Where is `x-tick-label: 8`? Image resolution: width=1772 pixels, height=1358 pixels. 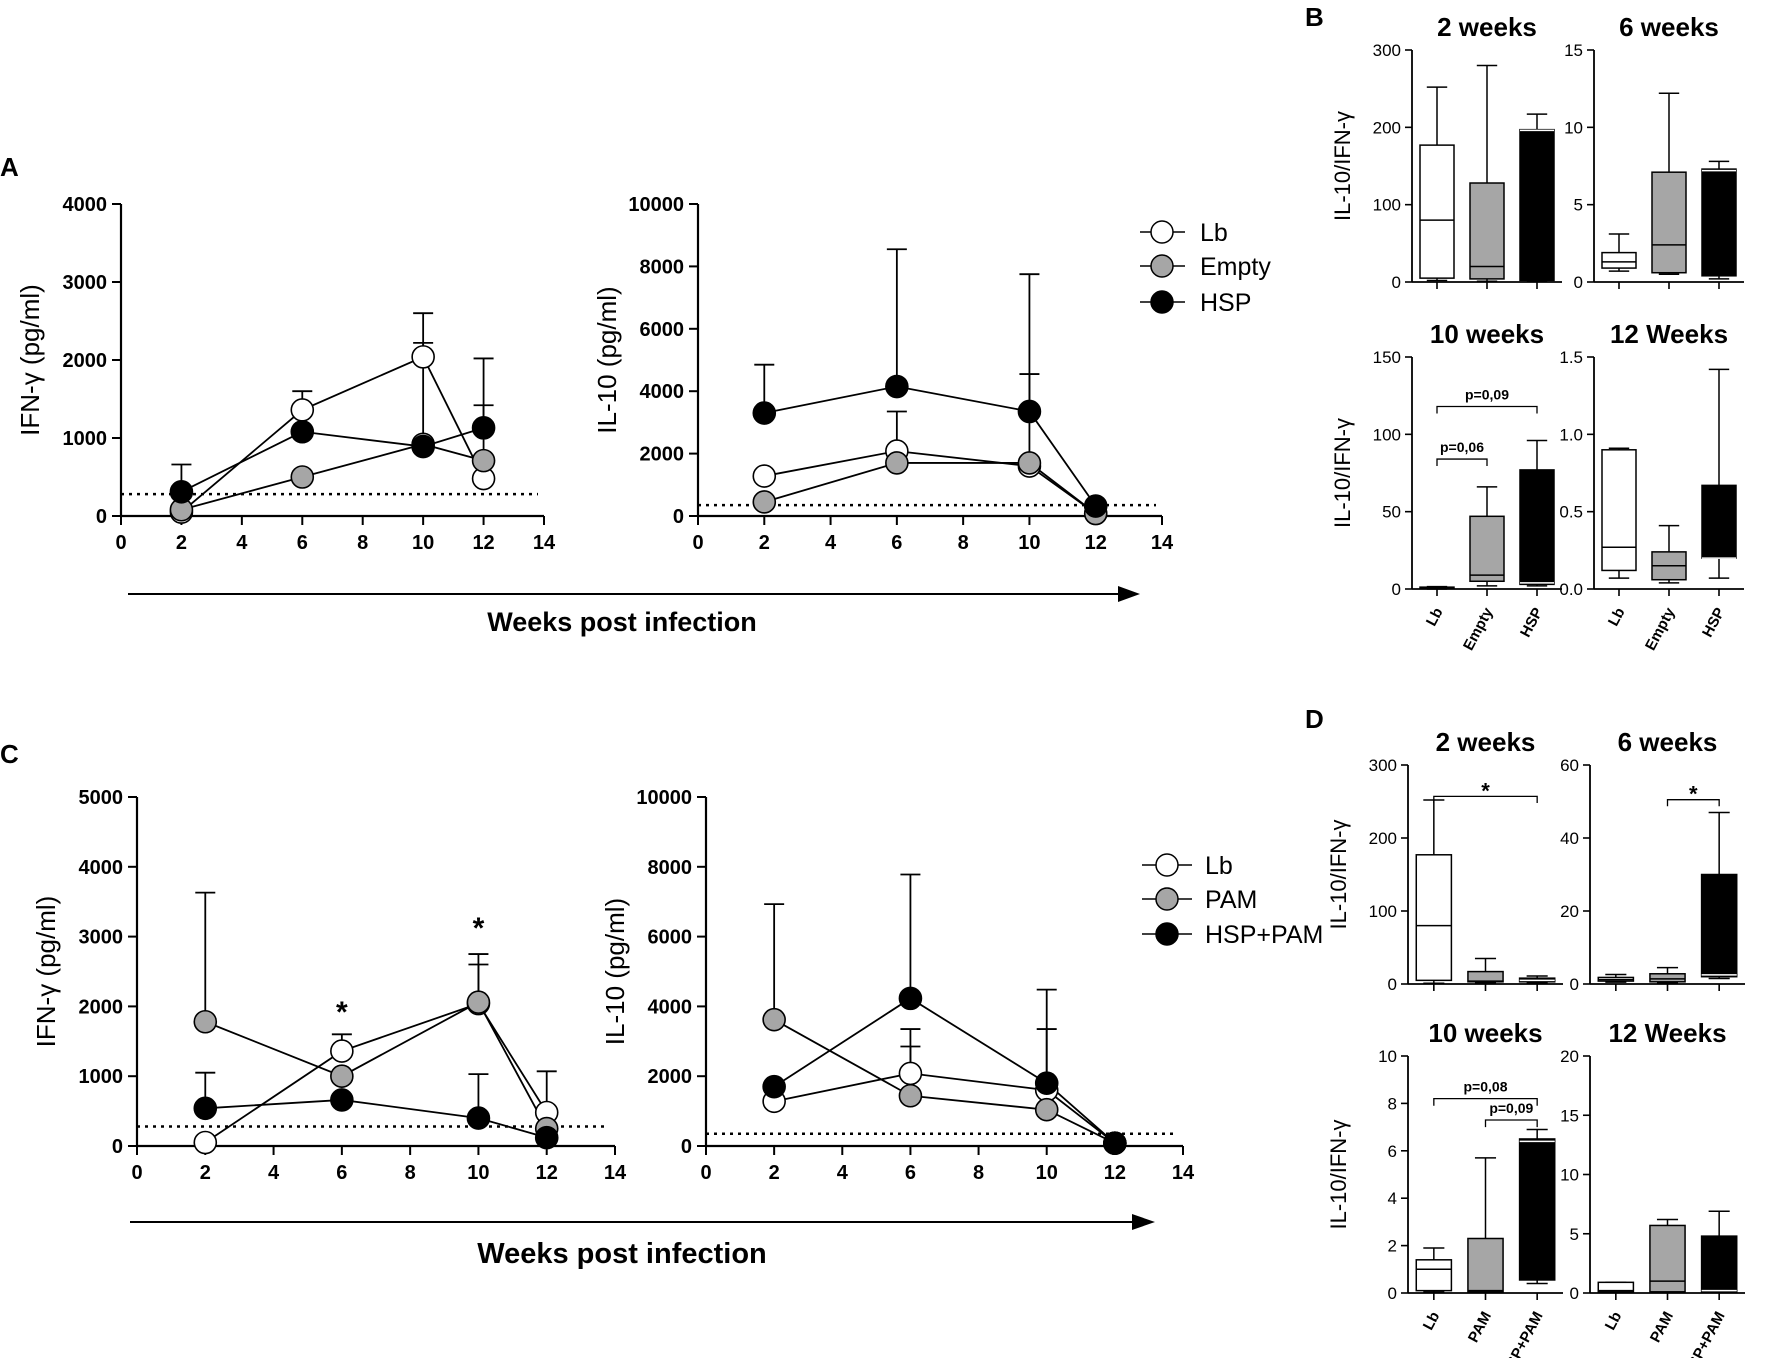
x-tick-label: 8 is located at coordinates (410, 1173).